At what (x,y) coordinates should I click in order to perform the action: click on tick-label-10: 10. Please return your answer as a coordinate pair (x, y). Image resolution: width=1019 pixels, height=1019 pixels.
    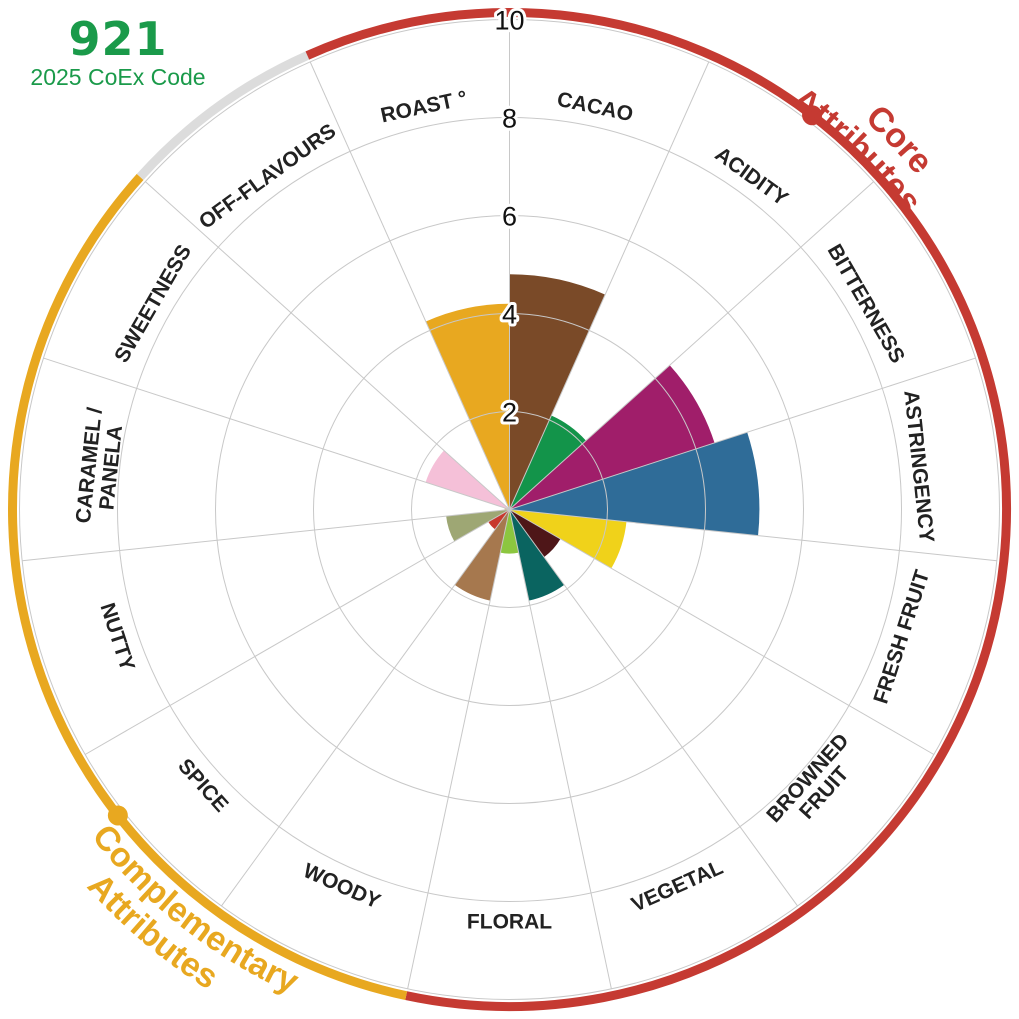
    Looking at the image, I should click on (509, 21).